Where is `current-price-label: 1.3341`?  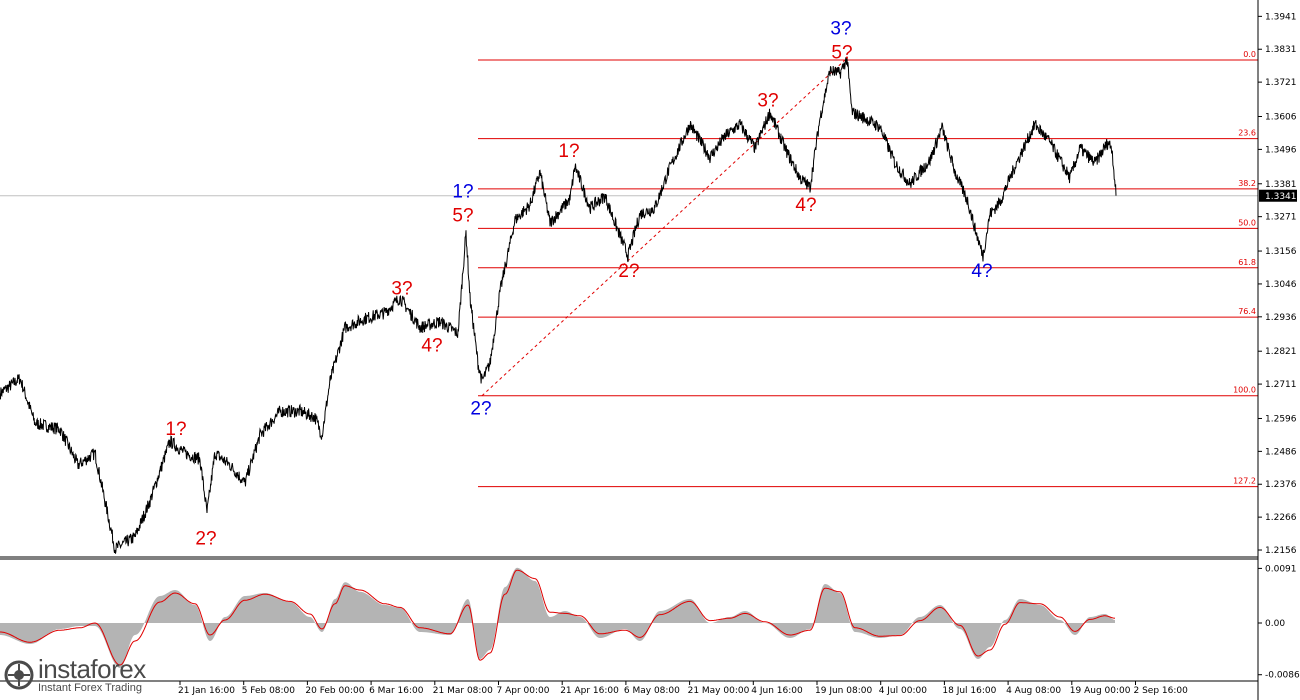 current-price-label: 1.3341 is located at coordinates (1281, 197).